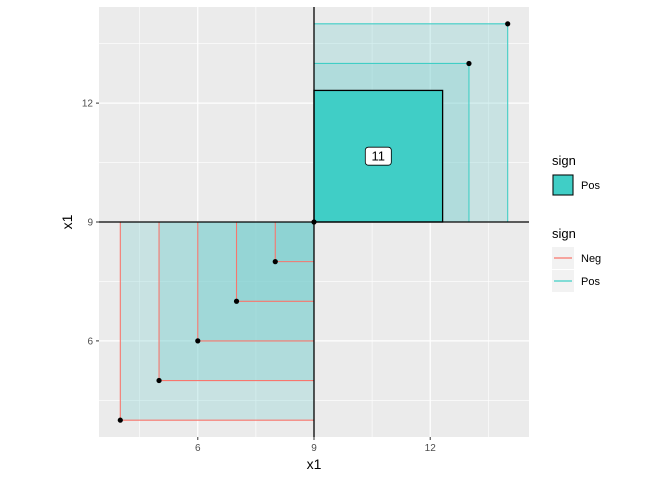 This screenshot has height=480, width=672. What do you see at coordinates (564, 160) in the screenshot?
I see `legend-fill-title: sign` at bounding box center [564, 160].